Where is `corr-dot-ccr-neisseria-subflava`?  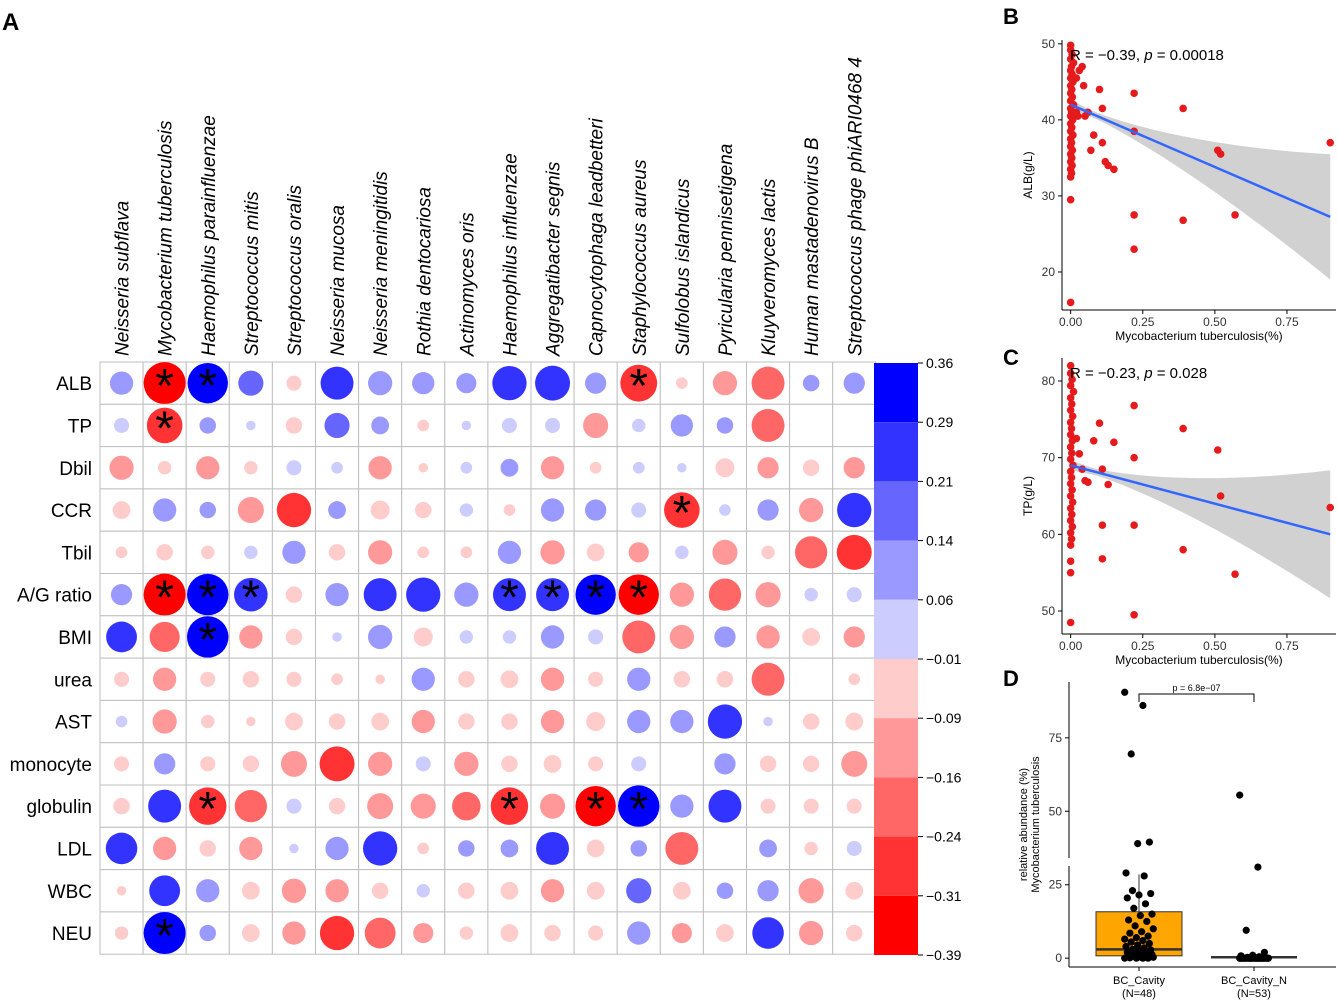
corr-dot-ccr-neisseria-subflava is located at coordinates (121, 510).